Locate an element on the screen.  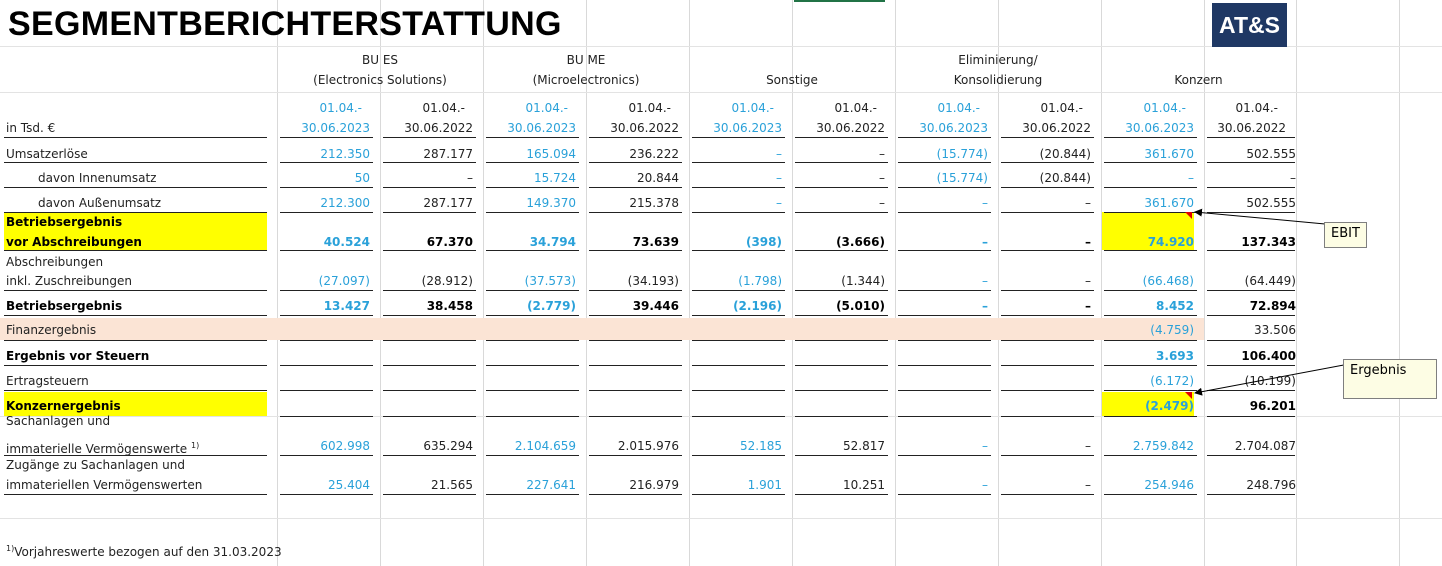
table-cell: 248.796 is located at coordinates (1271, 485).